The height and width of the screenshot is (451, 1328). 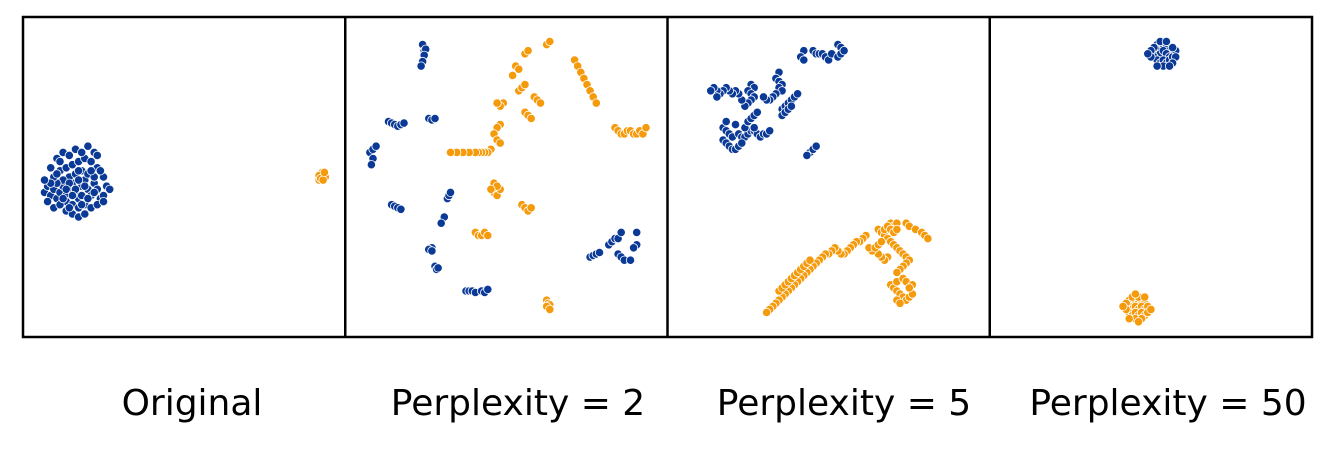 I want to click on panel-1-points, so click(x=508, y=175).